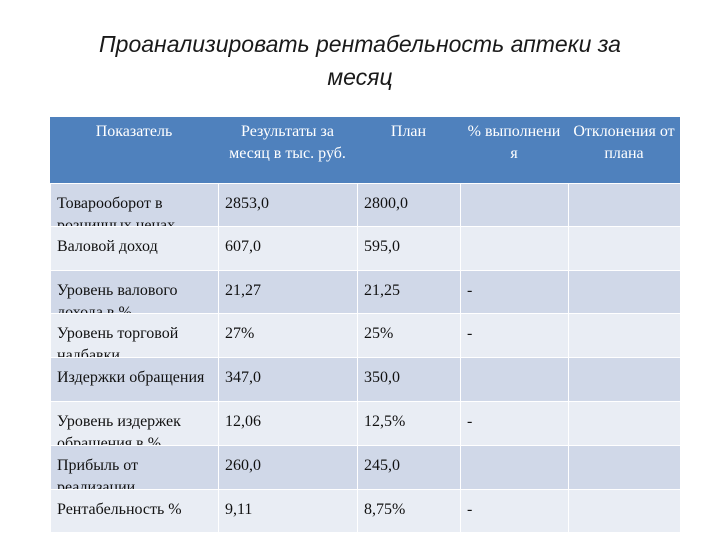 The image size is (720, 540). Describe the element at coordinates (287, 467) in the screenshot. I see `table-cell: 260,0` at that location.